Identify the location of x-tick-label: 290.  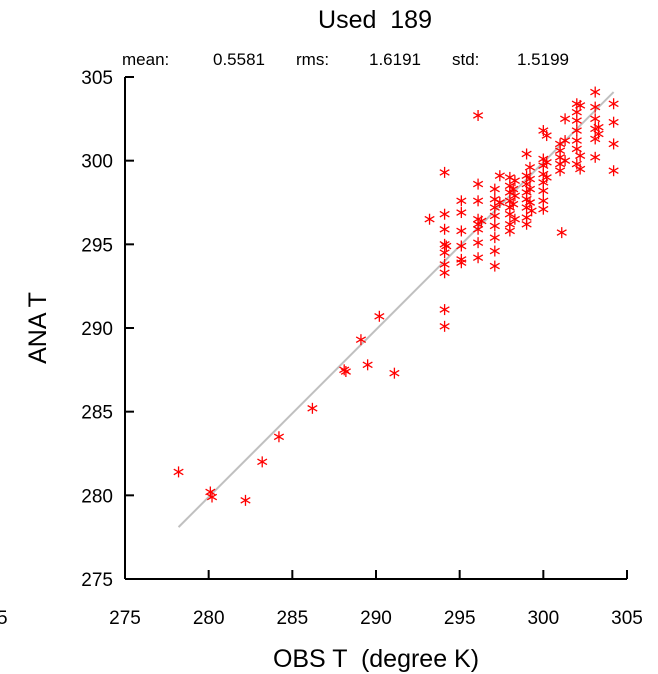
(376, 618).